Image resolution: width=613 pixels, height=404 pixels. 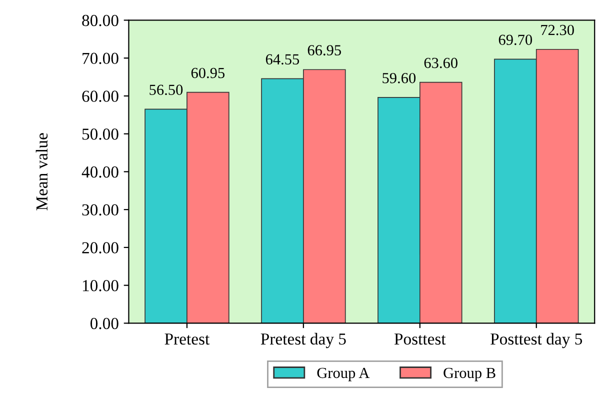 What do you see at coordinates (324, 50) in the screenshot?
I see `data-label: 66.95` at bounding box center [324, 50].